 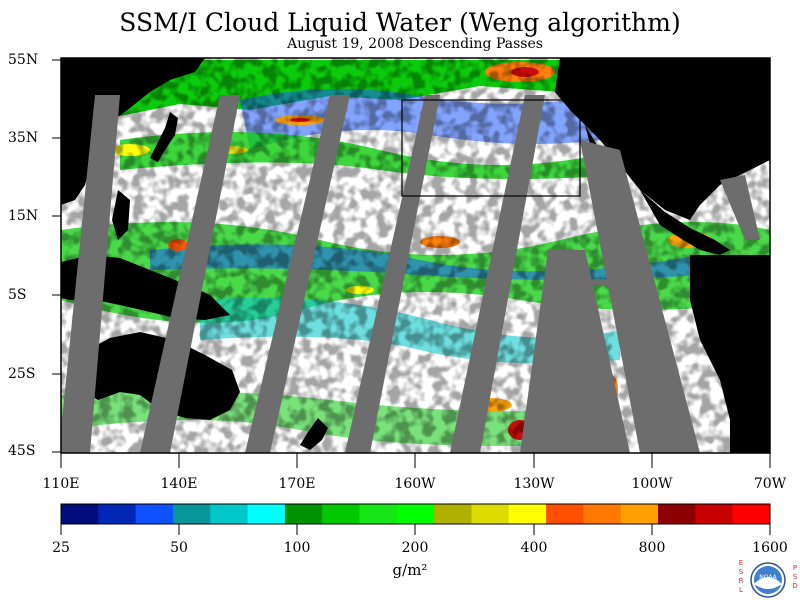 I want to click on lon-label-110e: 110E, so click(x=61, y=484).